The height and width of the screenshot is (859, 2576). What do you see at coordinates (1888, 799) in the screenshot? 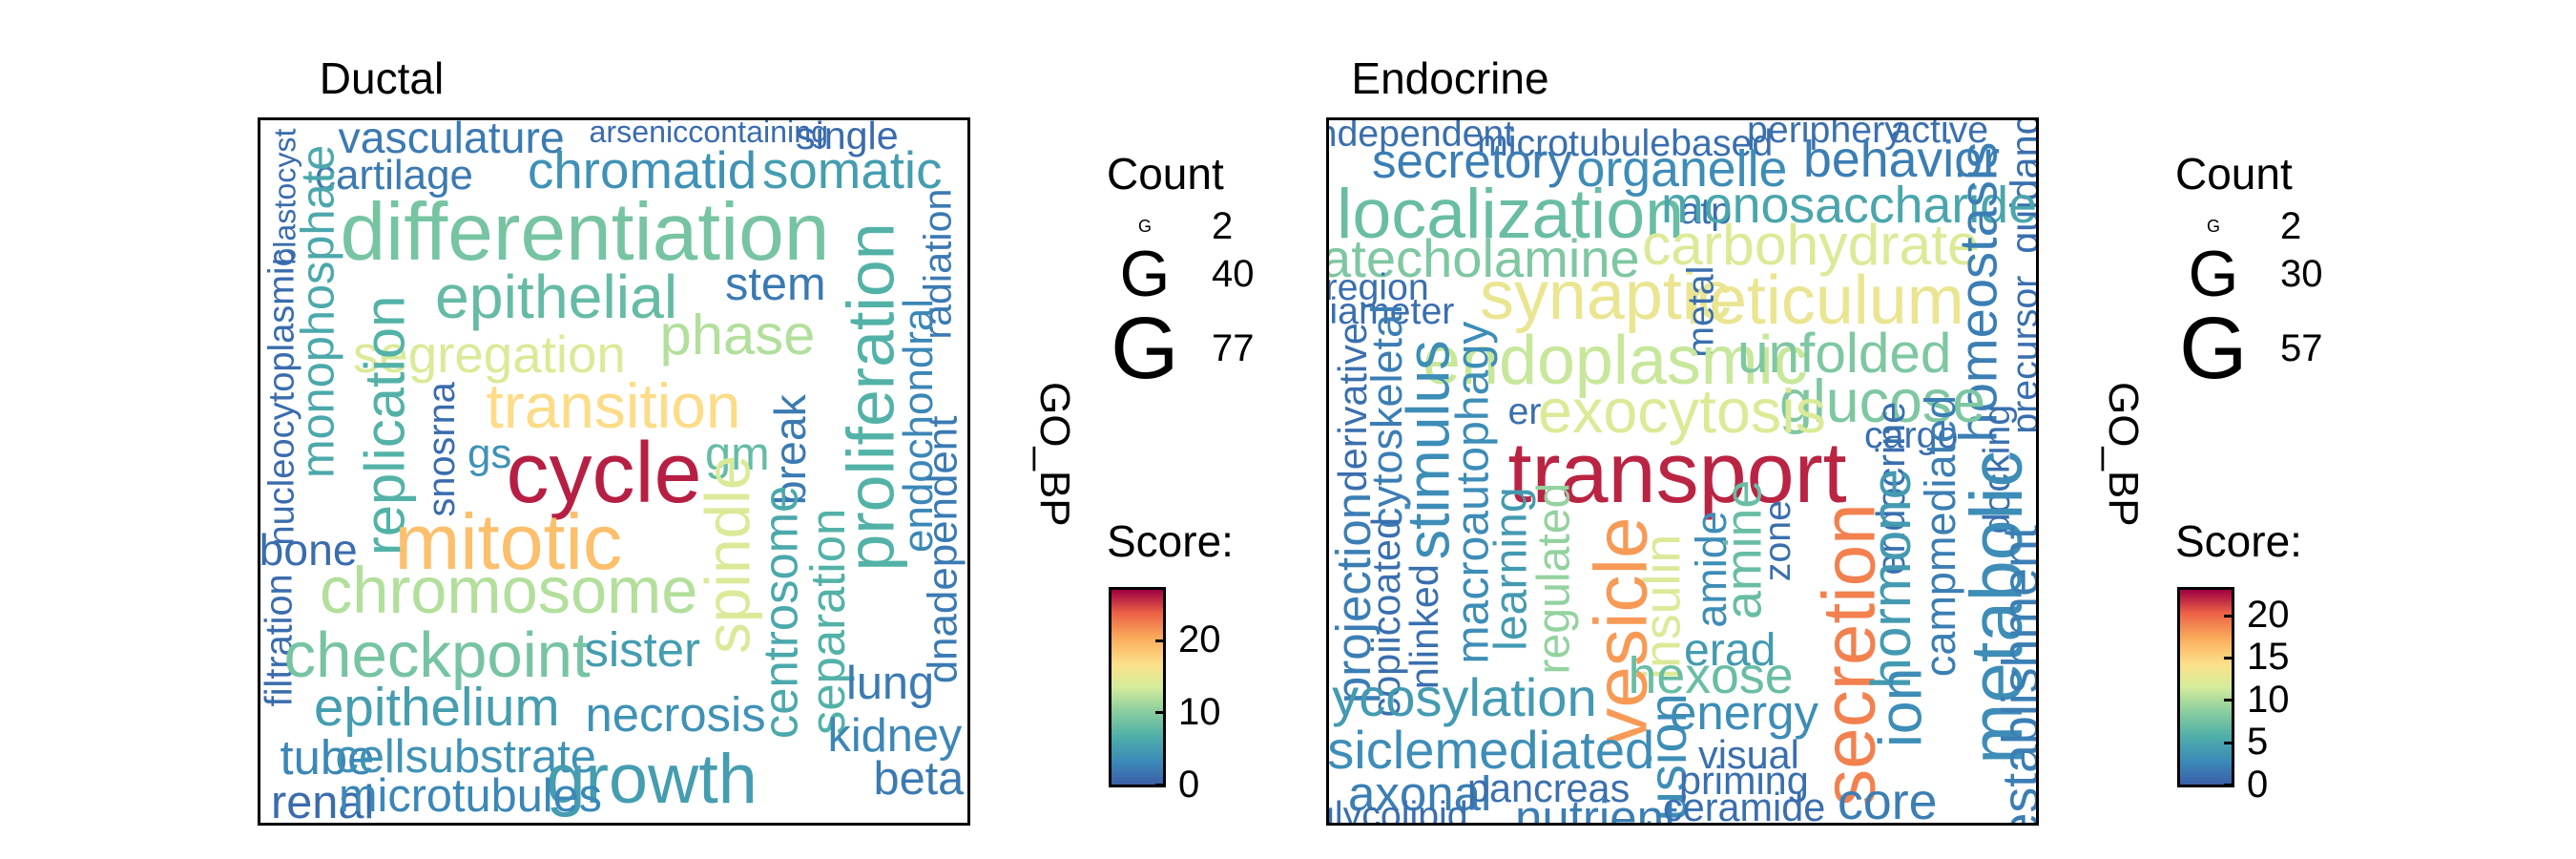
I see `endocrine-word-core: core` at bounding box center [1888, 799].